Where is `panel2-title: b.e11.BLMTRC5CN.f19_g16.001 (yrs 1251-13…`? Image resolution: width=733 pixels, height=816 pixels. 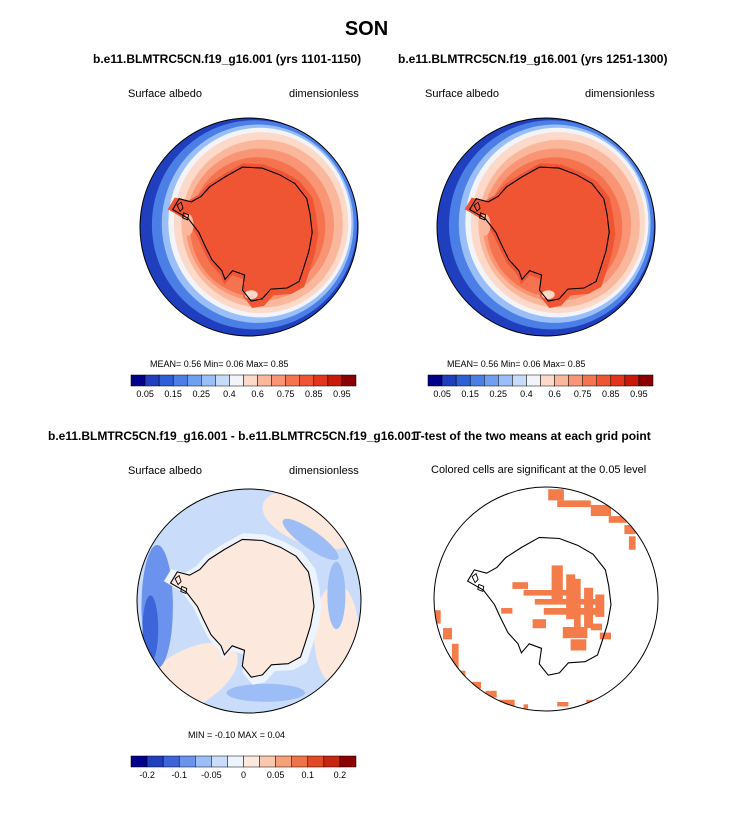 panel2-title: b.e11.BLMTRC5CN.f19_g16.001 (yrs 1251-13… is located at coordinates (533, 59).